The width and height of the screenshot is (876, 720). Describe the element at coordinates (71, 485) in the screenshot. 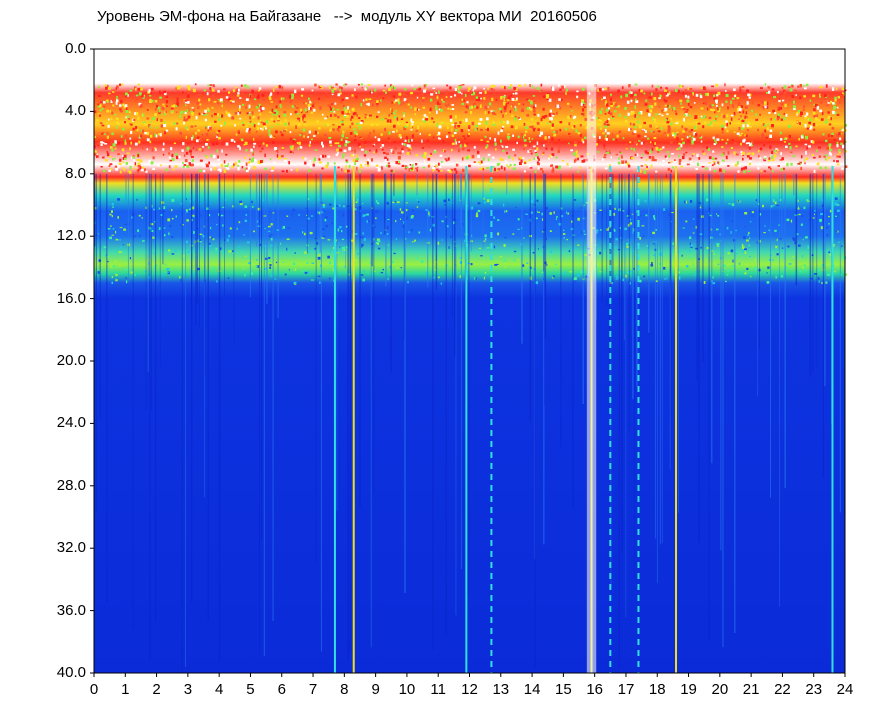

I see `y-tick-label: 28.0` at that location.